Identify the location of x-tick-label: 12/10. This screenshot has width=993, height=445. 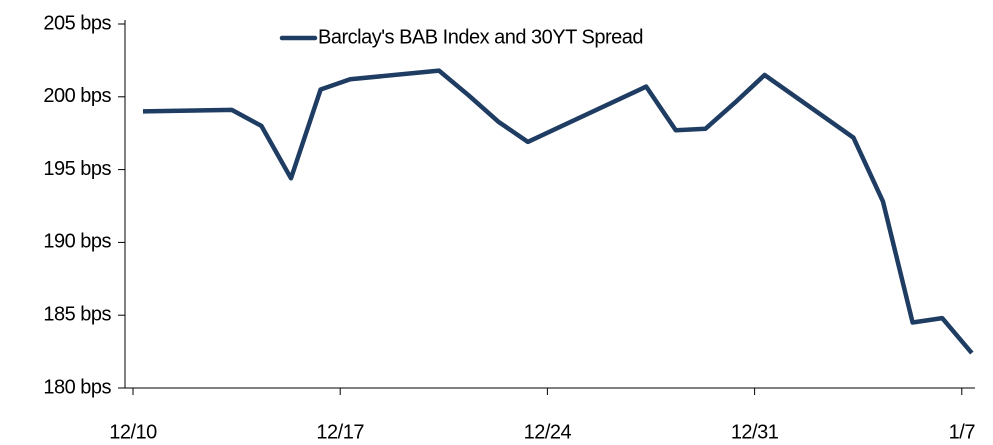
(133, 432).